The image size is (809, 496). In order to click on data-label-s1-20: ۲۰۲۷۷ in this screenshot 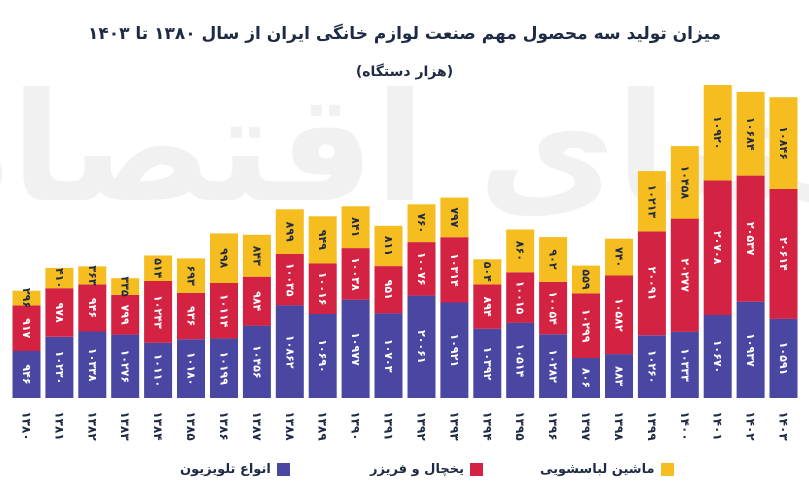, I will do `click(684, 275)`.